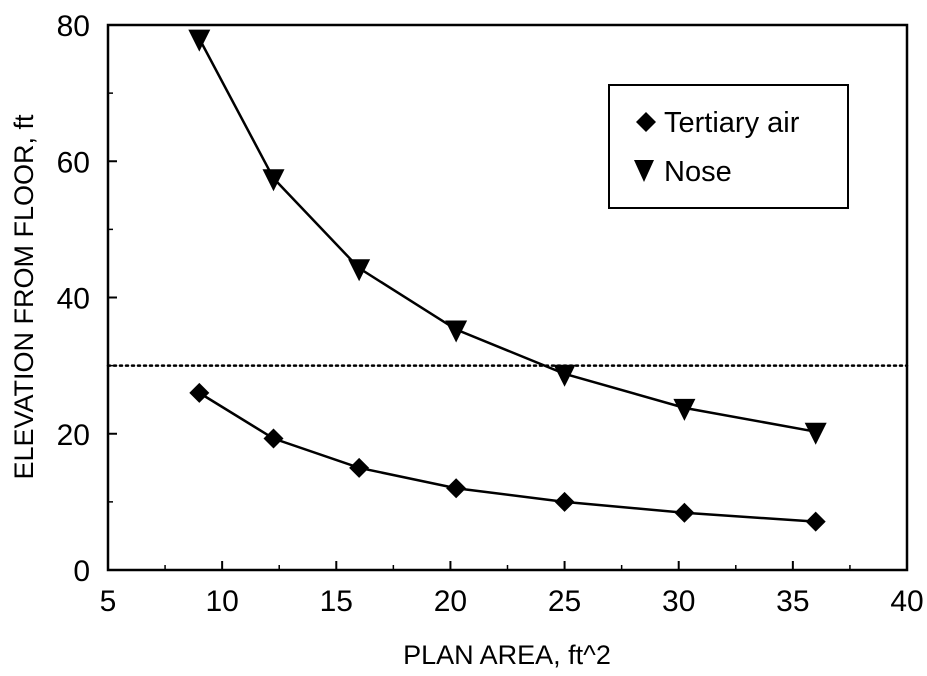 The height and width of the screenshot is (676, 927). I want to click on legend: Tertiary air Nose, so click(728, 146).